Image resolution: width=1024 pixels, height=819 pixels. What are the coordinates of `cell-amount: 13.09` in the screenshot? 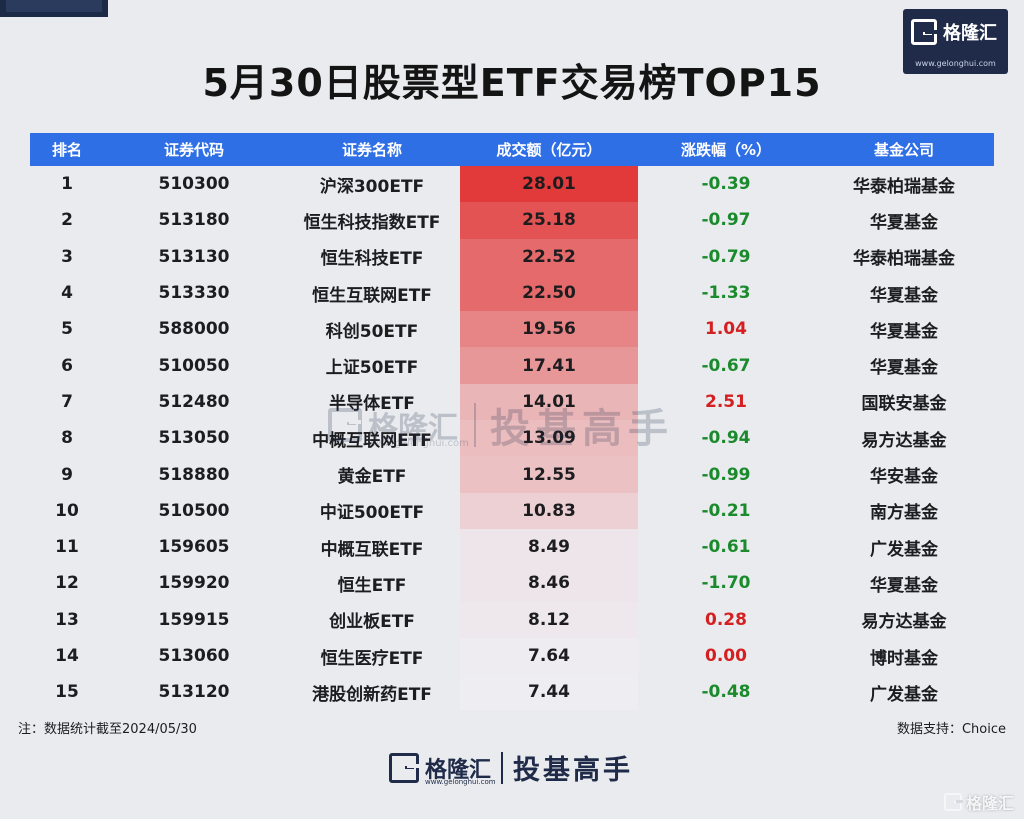 It's located at (549, 438).